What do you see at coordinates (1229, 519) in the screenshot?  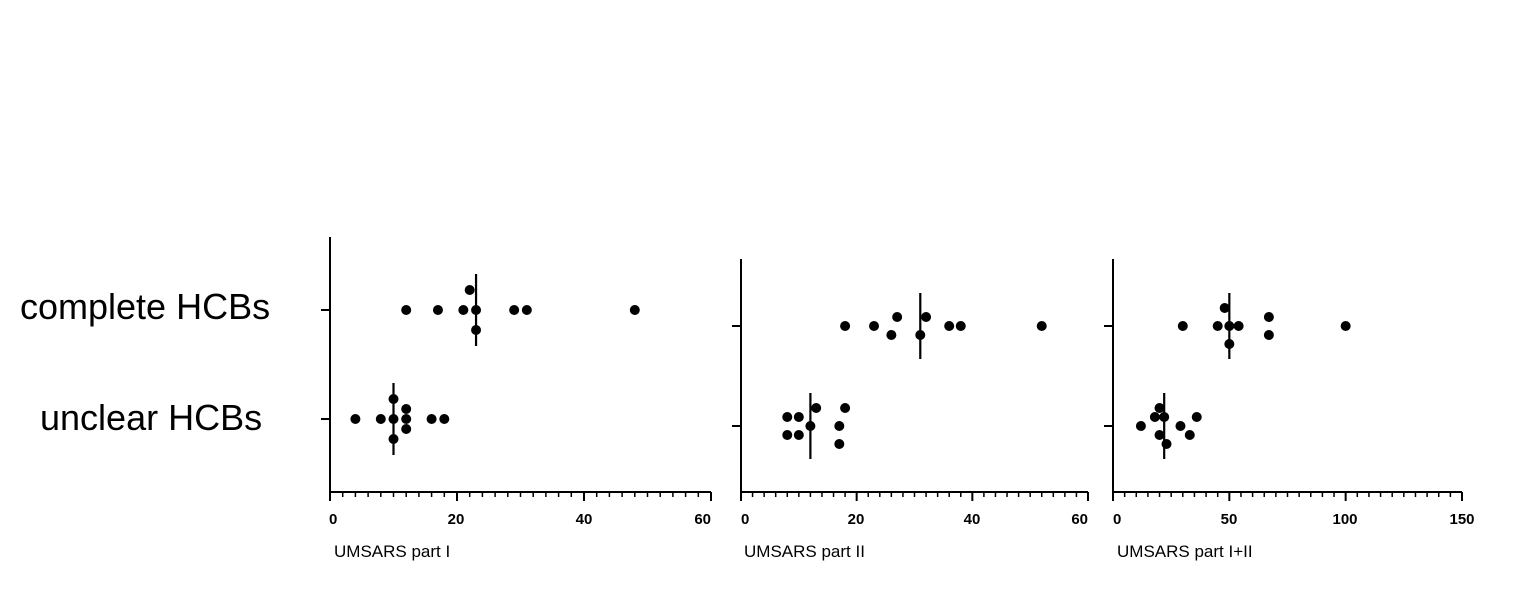 I see `x-tick-label: 50` at bounding box center [1229, 519].